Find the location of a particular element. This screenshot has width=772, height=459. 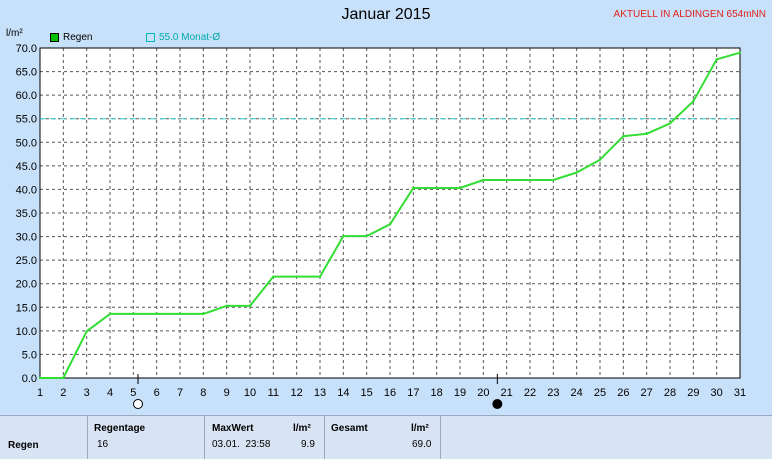

y-tick-label: 70.0 is located at coordinates (26, 49).